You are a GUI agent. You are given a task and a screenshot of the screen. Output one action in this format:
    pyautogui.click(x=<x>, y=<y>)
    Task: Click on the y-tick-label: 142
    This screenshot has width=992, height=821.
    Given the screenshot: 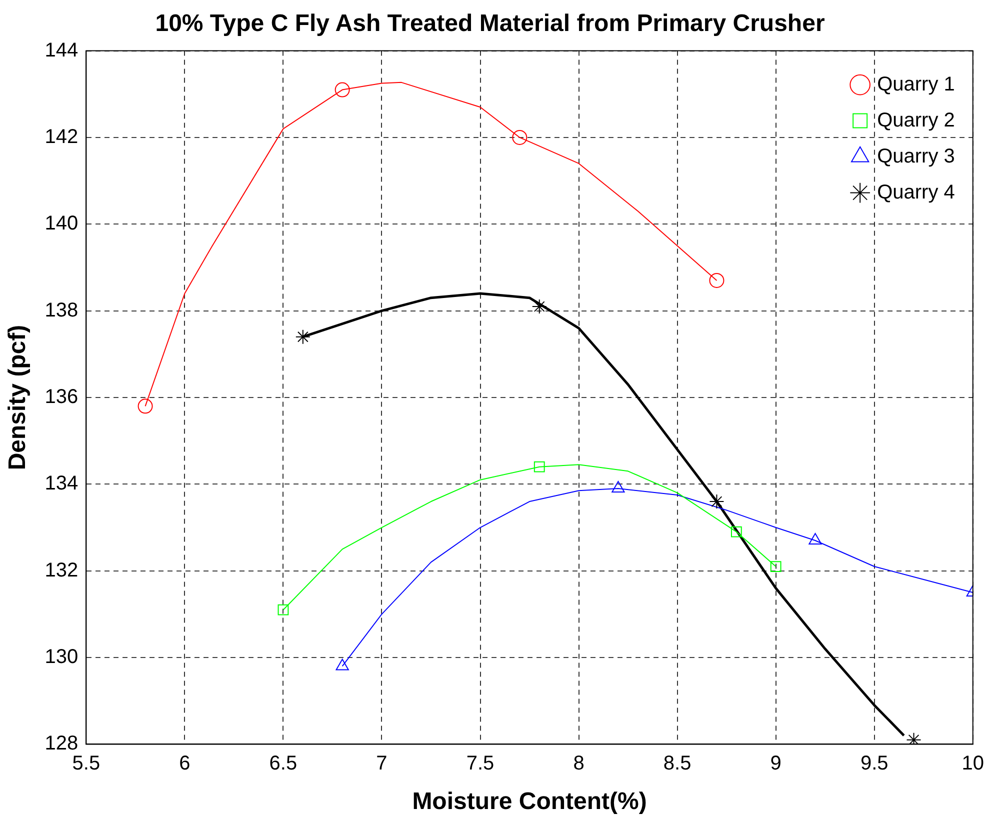 What is the action you would take?
    pyautogui.click(x=61, y=137)
    